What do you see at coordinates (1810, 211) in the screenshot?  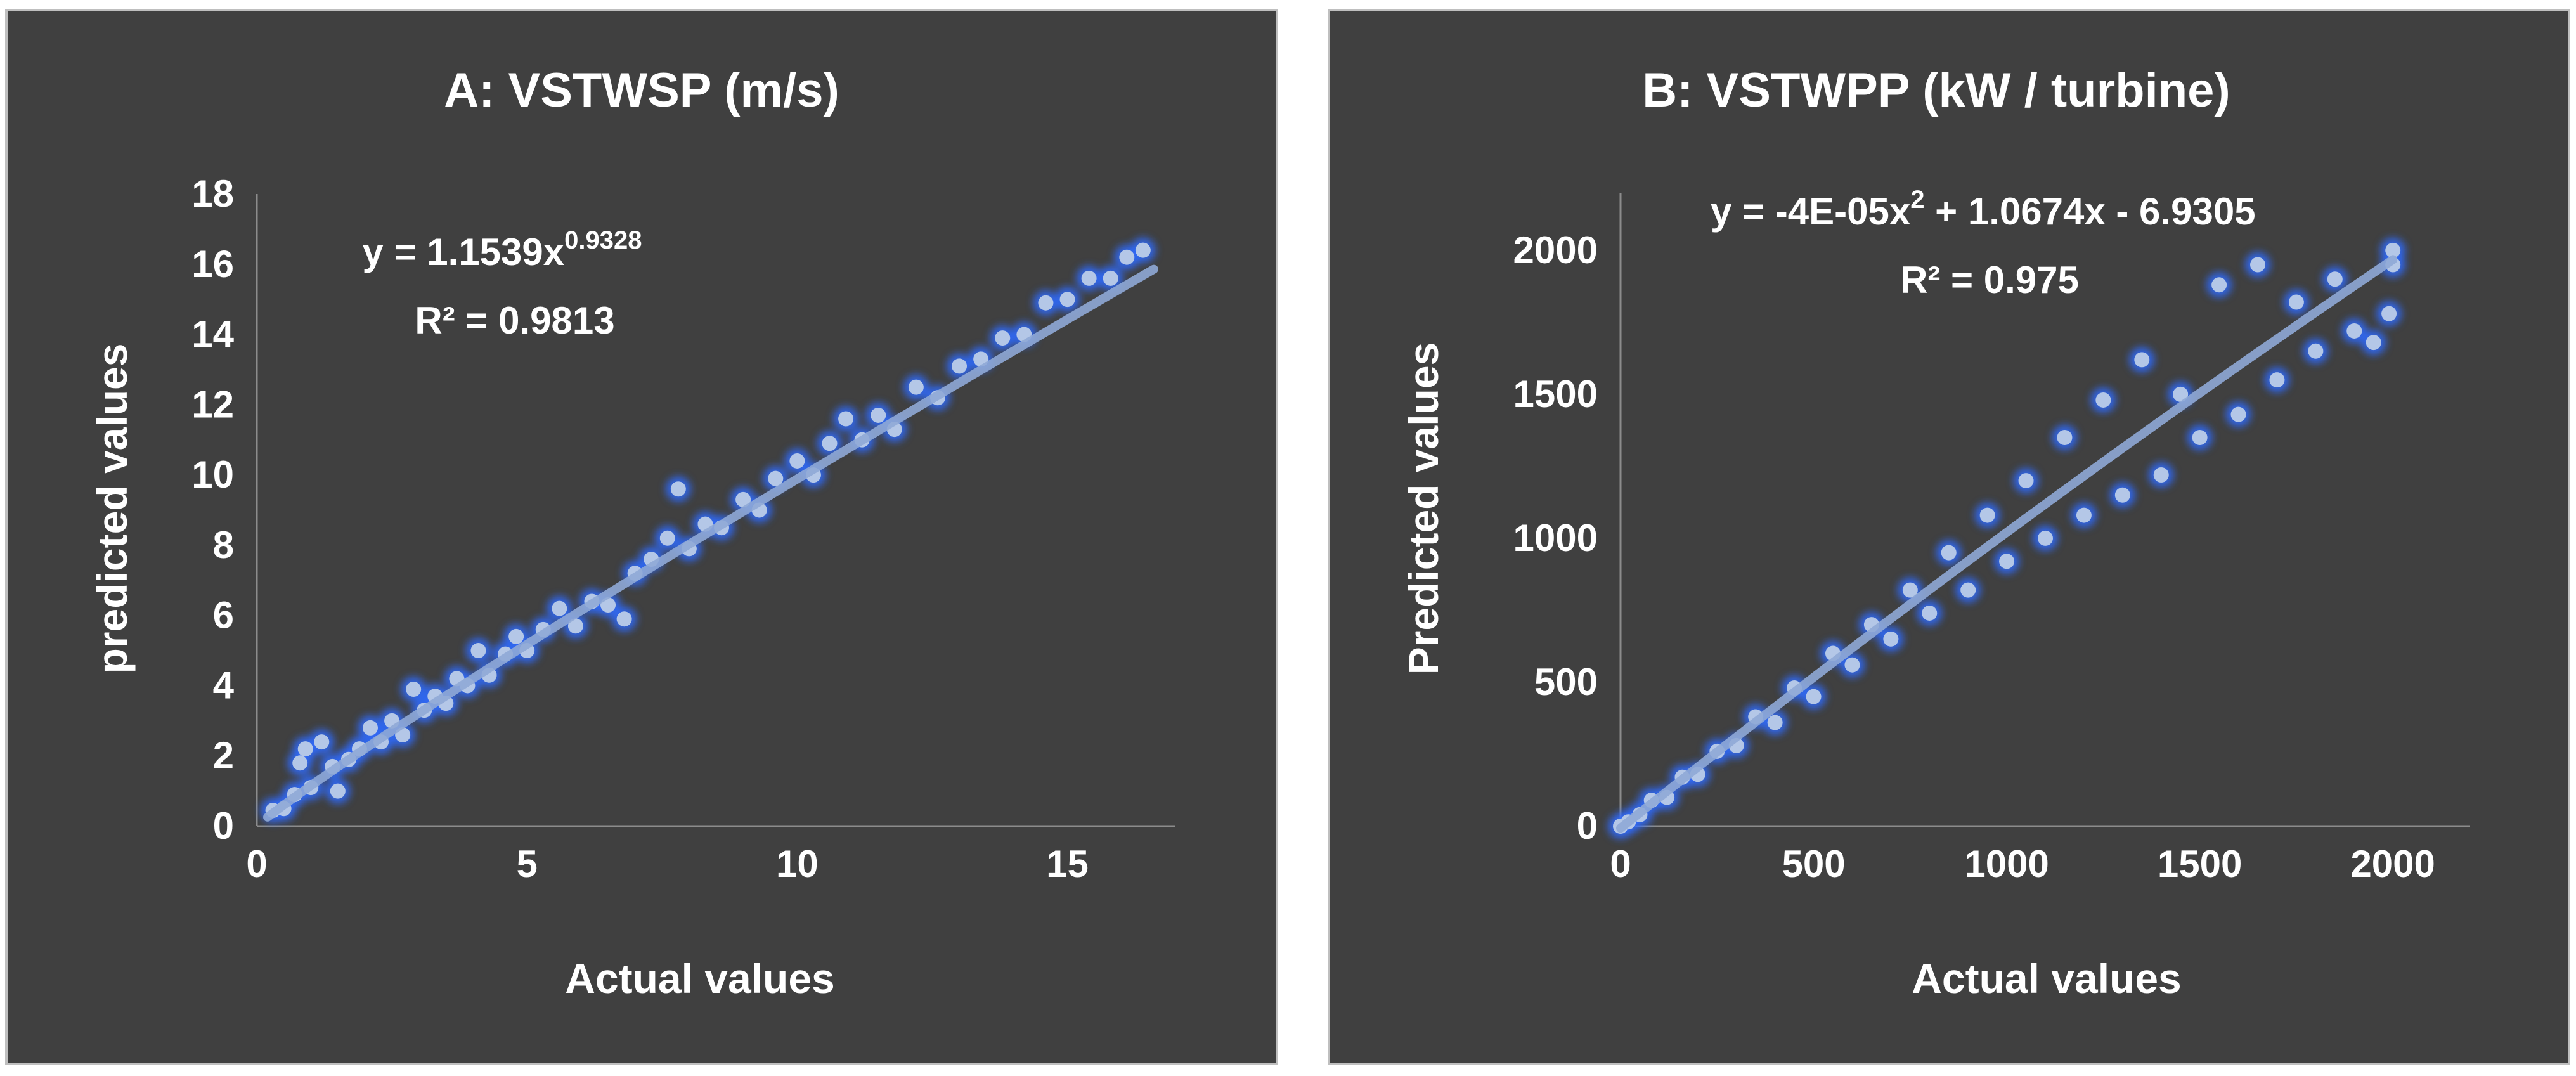 I see `chart-b-equation-lead: y = -4E-05x` at bounding box center [1810, 211].